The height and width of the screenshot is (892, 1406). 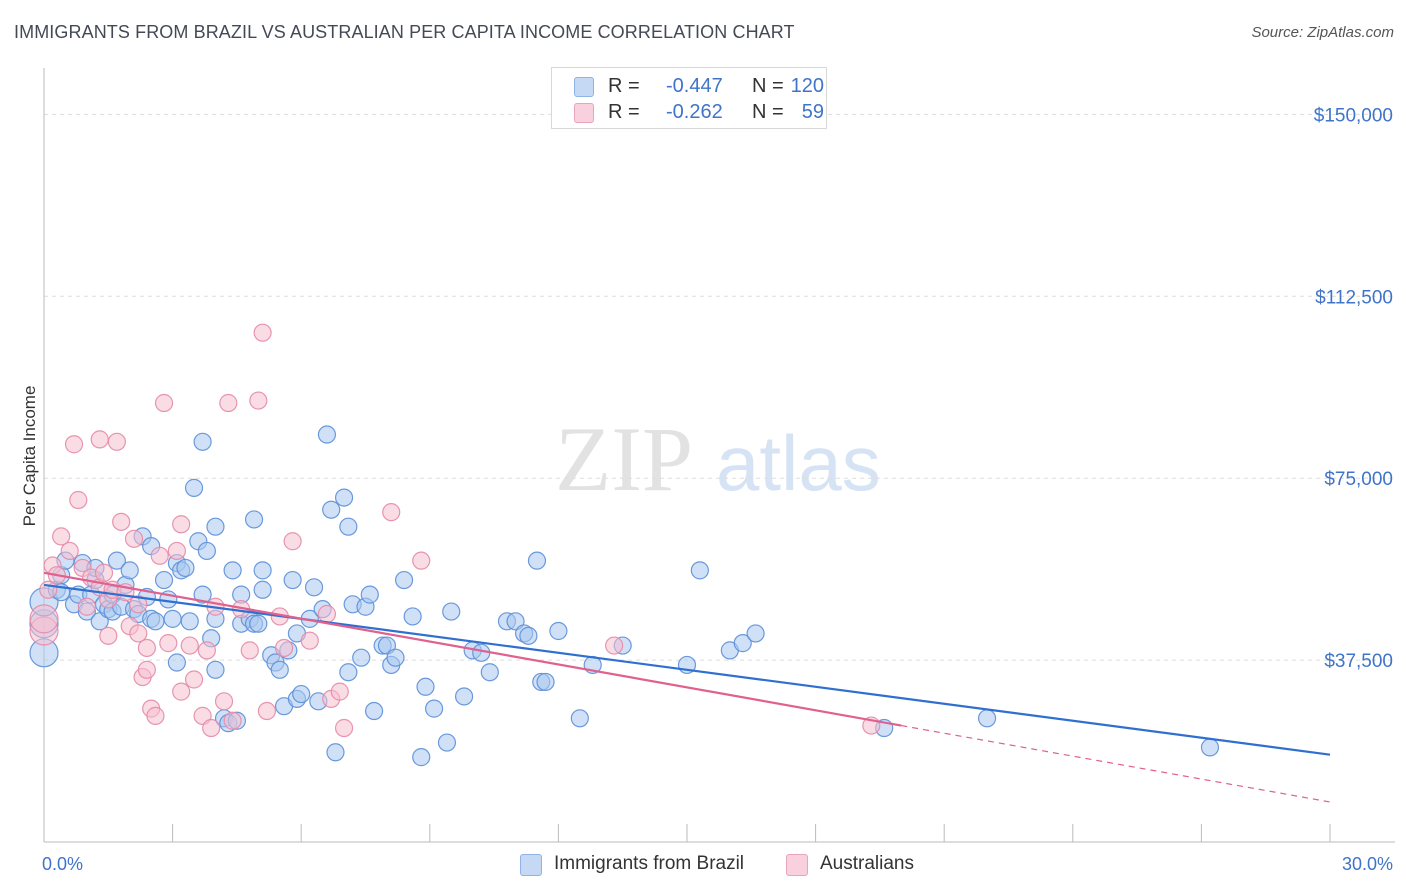 I want to click on legend-swatch-pink, so click(x=797, y=865).